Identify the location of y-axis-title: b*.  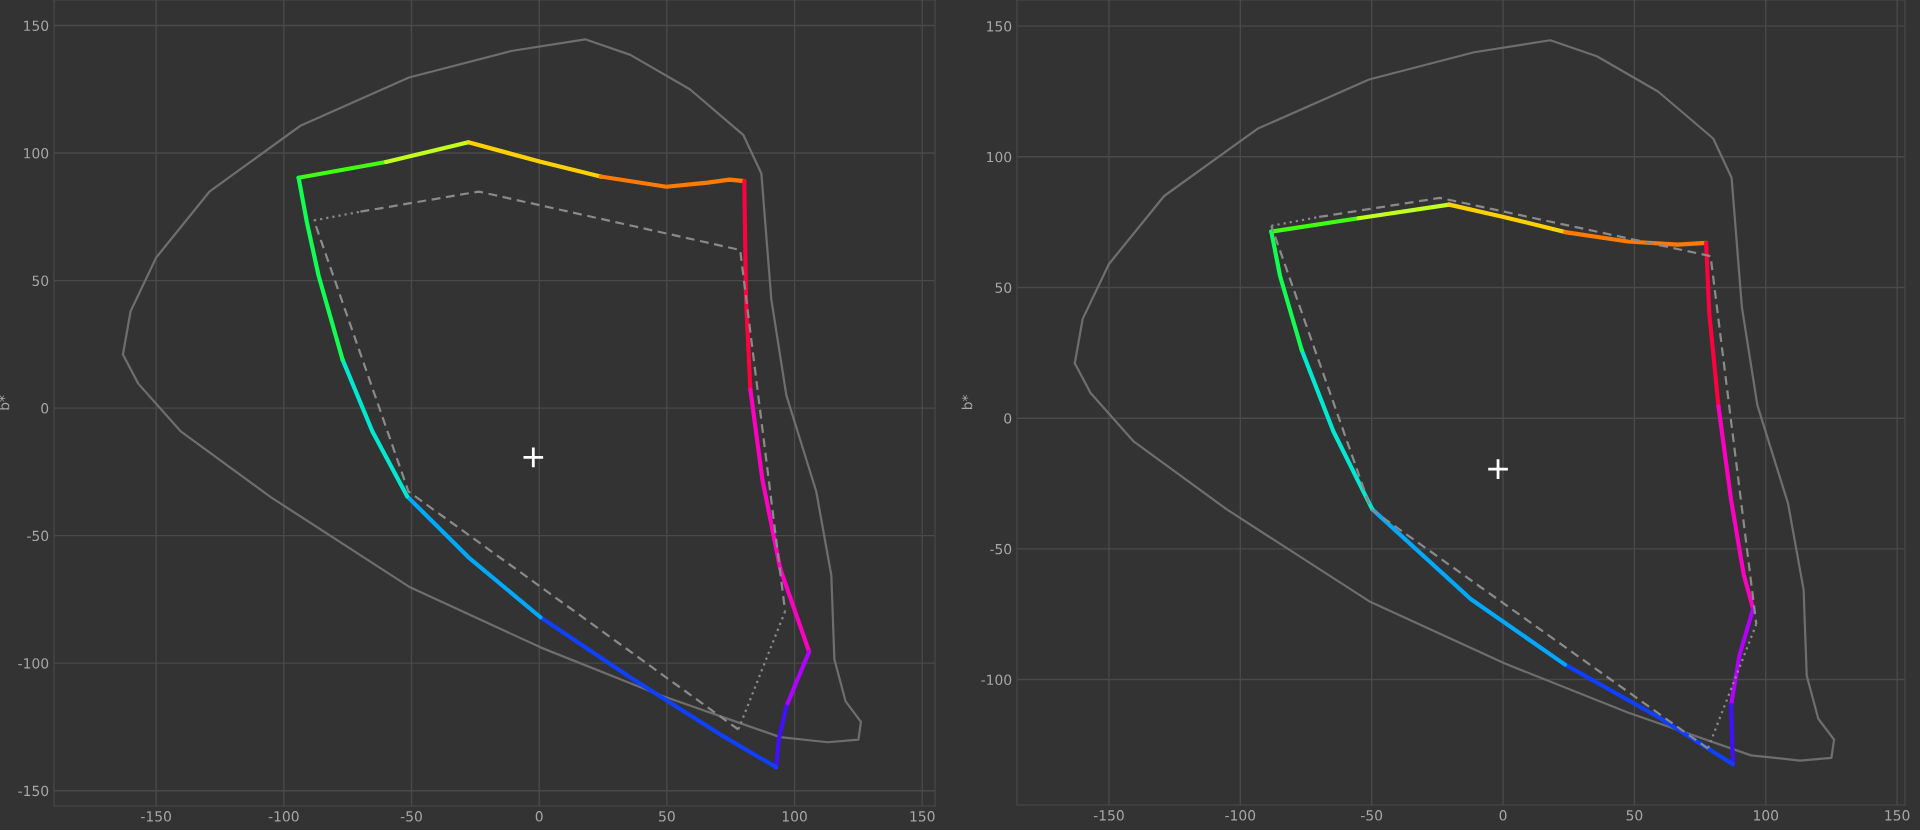
(967, 402).